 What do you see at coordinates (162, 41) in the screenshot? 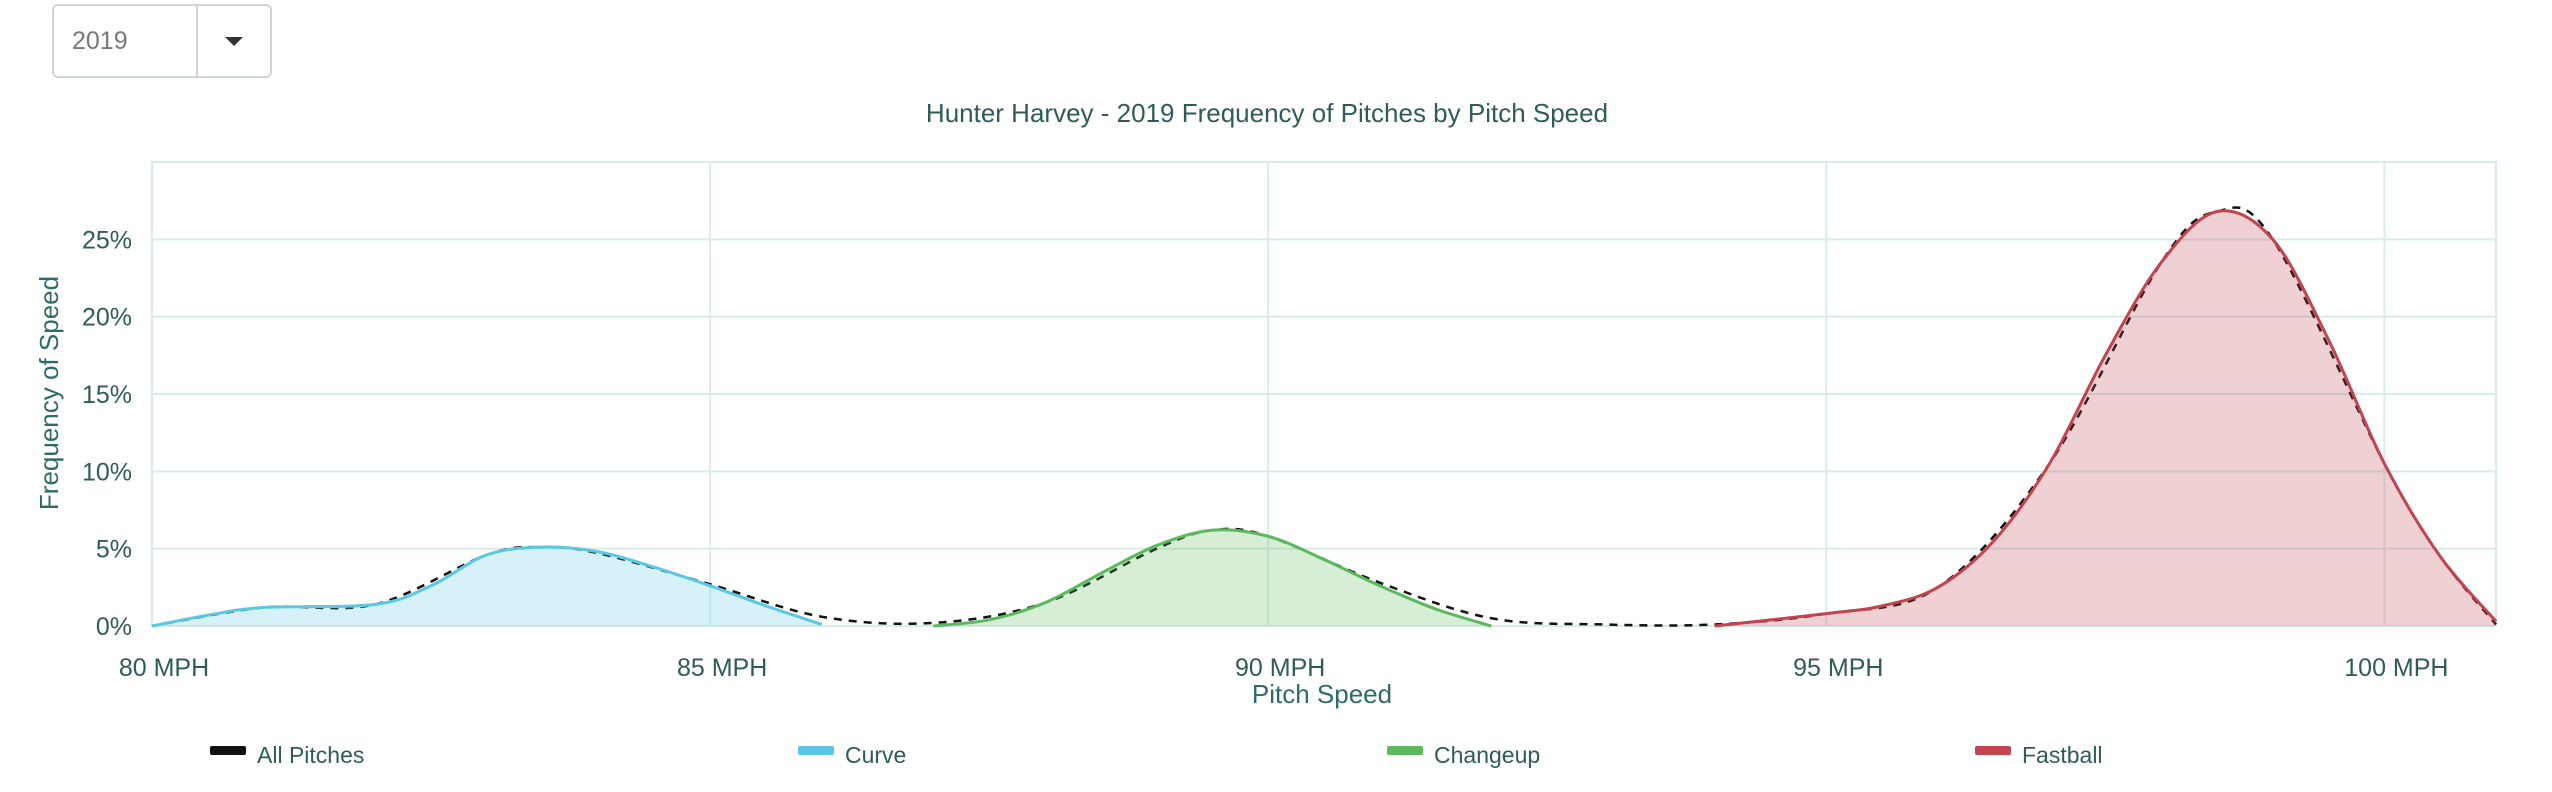
I see `year-select: 2019` at bounding box center [162, 41].